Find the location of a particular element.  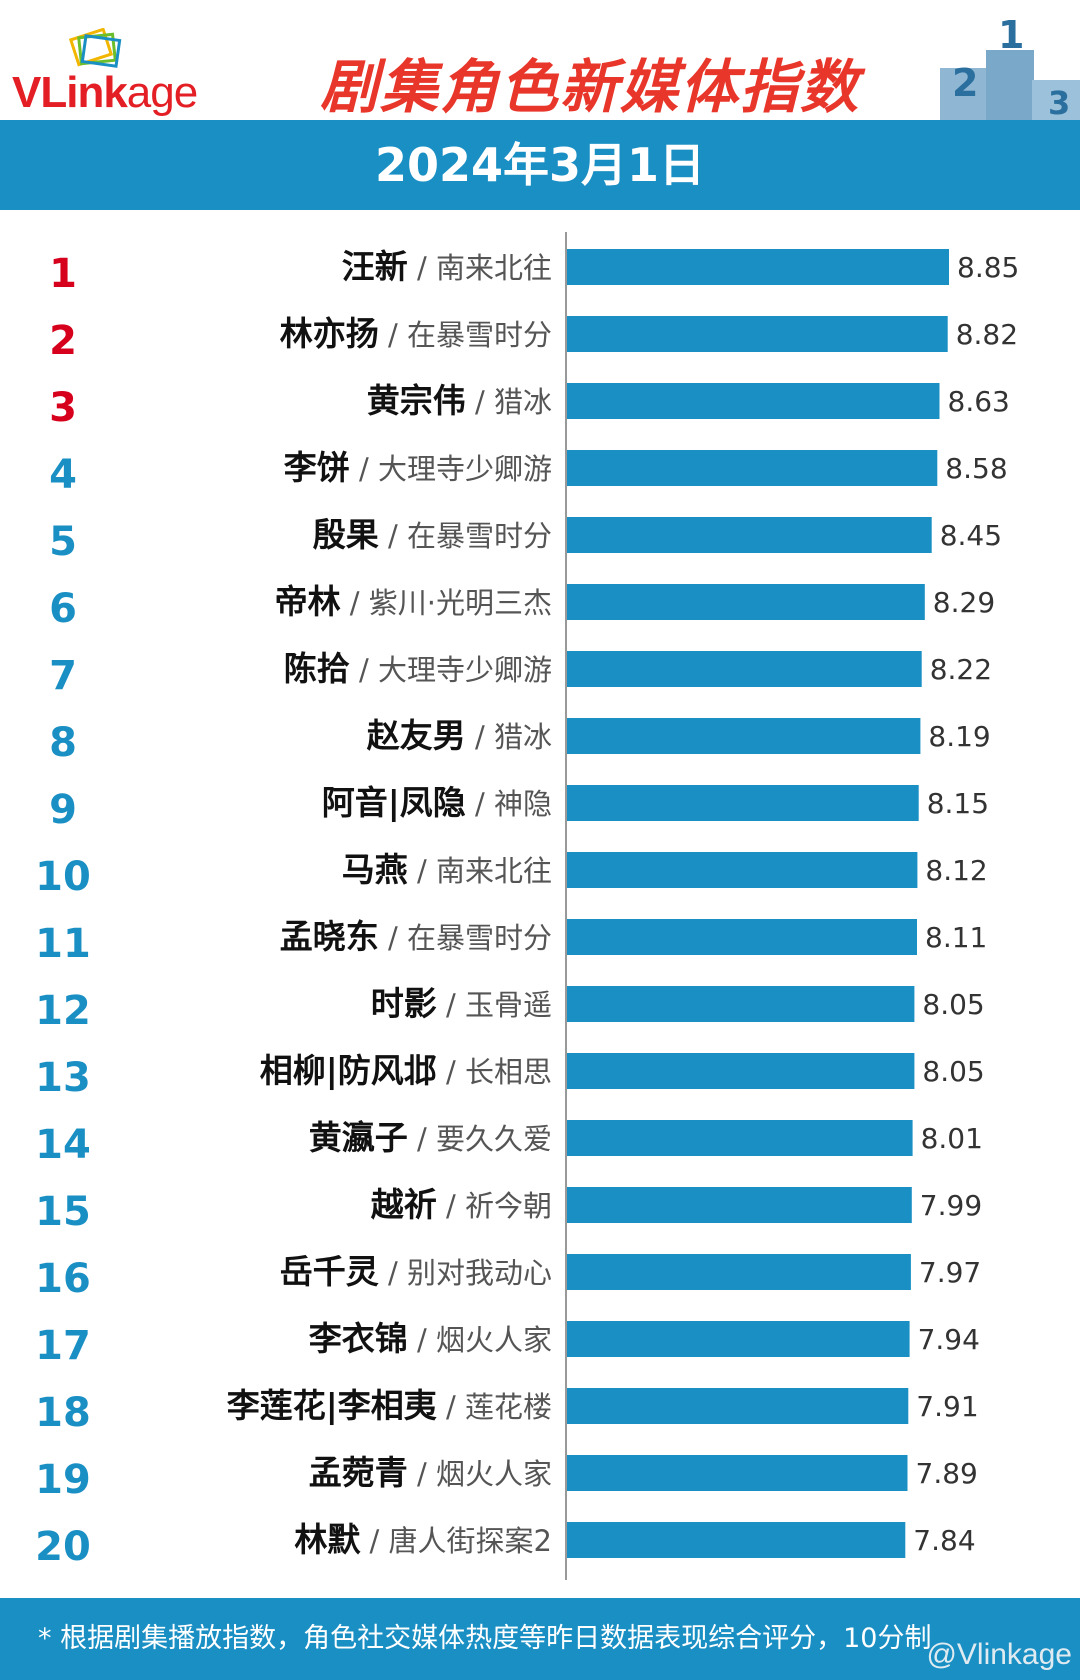

character-name: 越祈 is located at coordinates (404, 1204).